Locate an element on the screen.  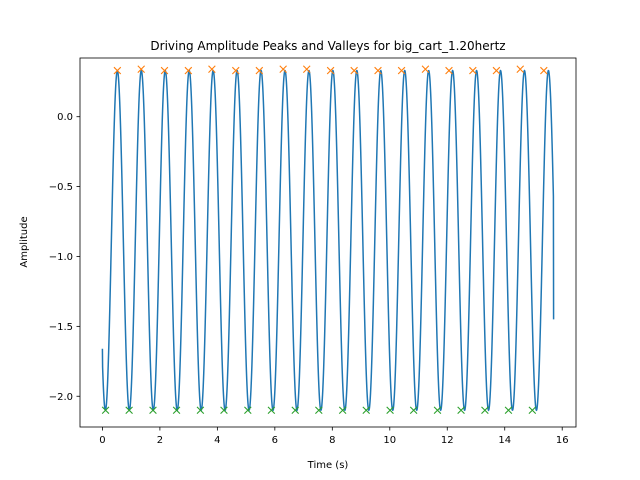
y-axis-title: Amplitude is located at coordinates (24, 241).